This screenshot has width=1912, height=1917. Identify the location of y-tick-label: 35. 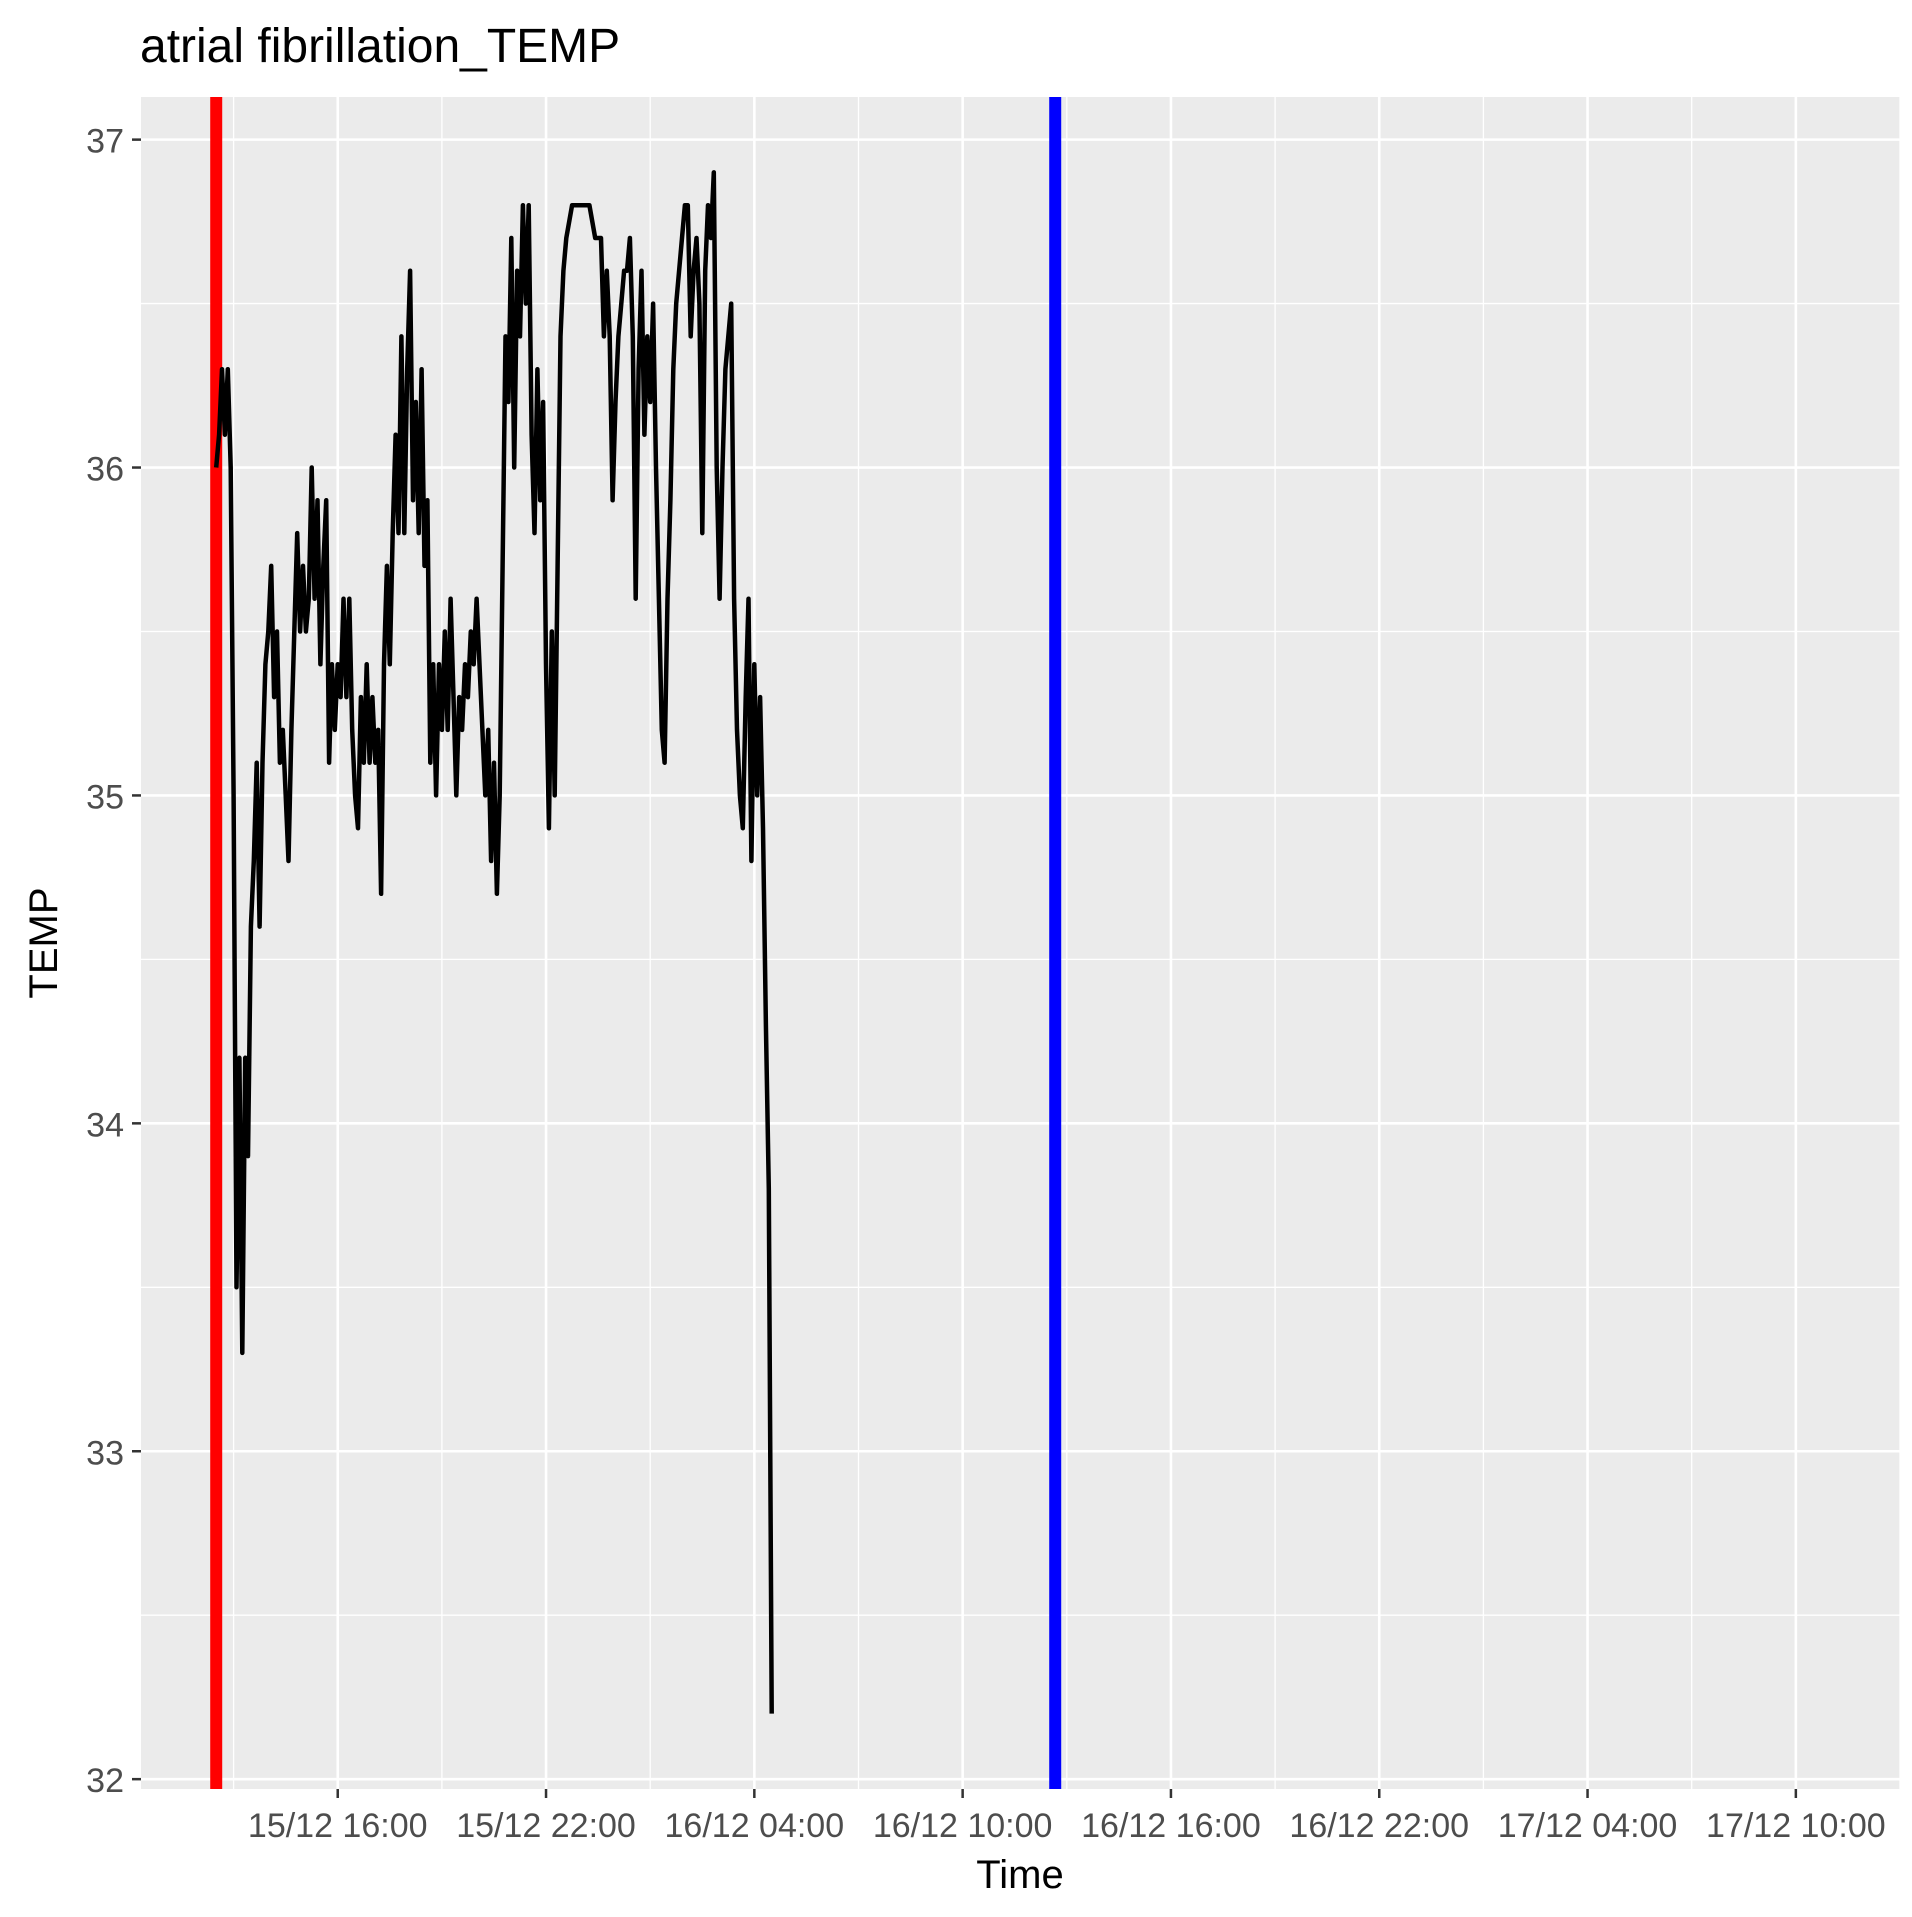
(105, 797).